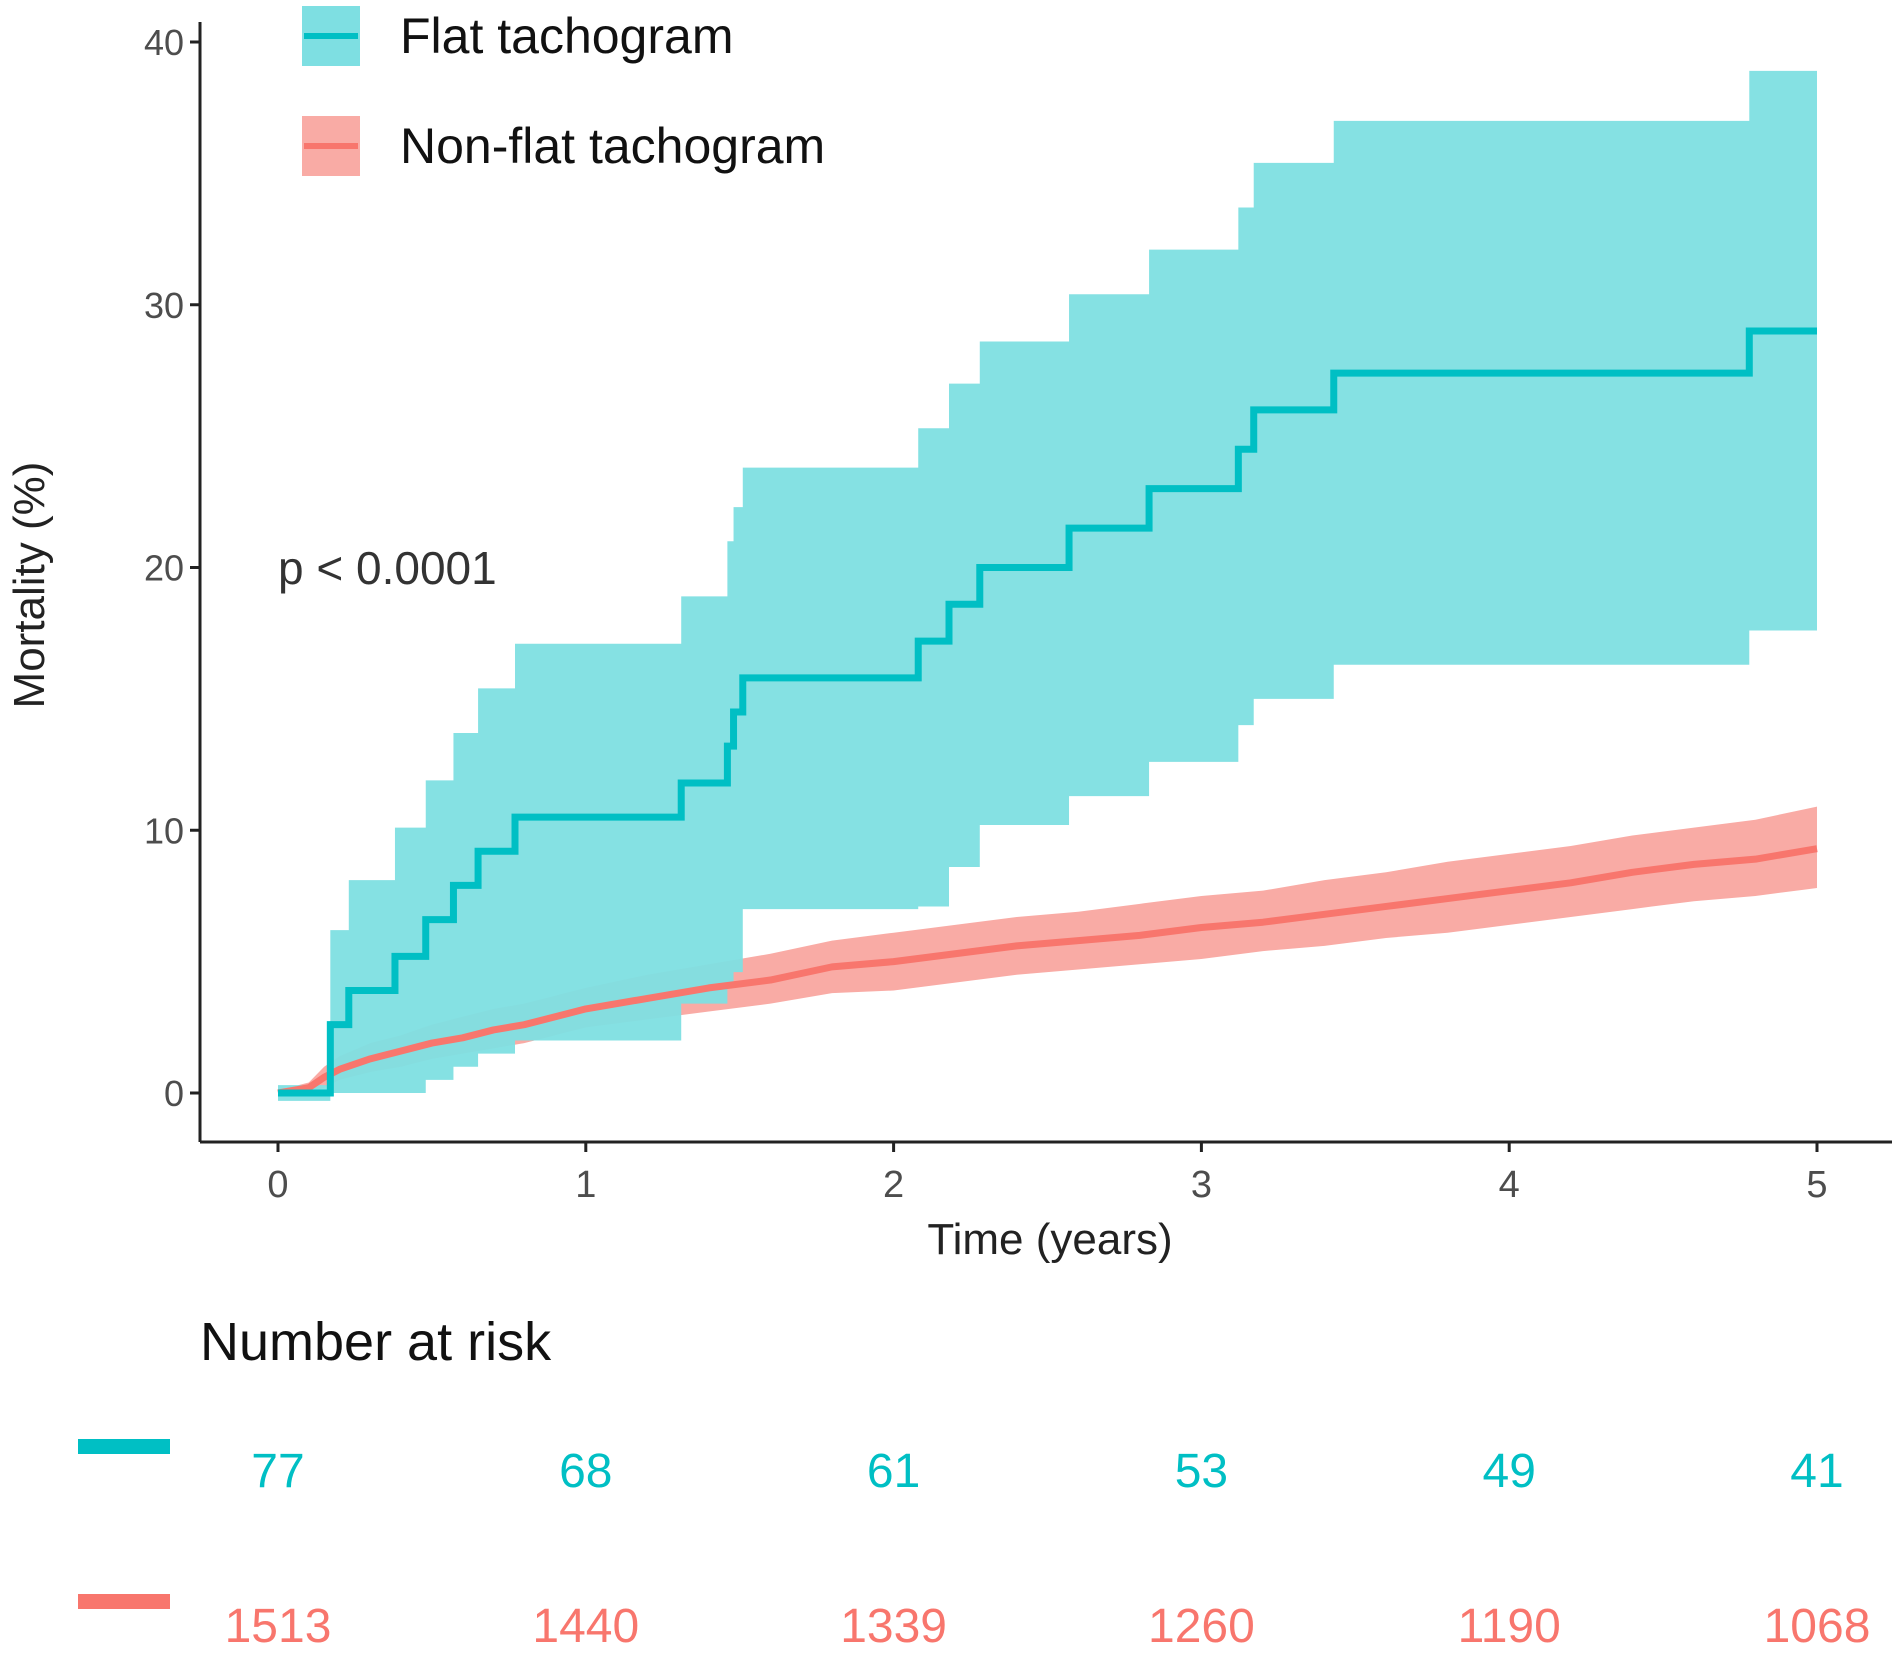  I want to click on risk-row-non-flat: 1513 1440 1339 1260 1190 1068, so click(974, 1623).